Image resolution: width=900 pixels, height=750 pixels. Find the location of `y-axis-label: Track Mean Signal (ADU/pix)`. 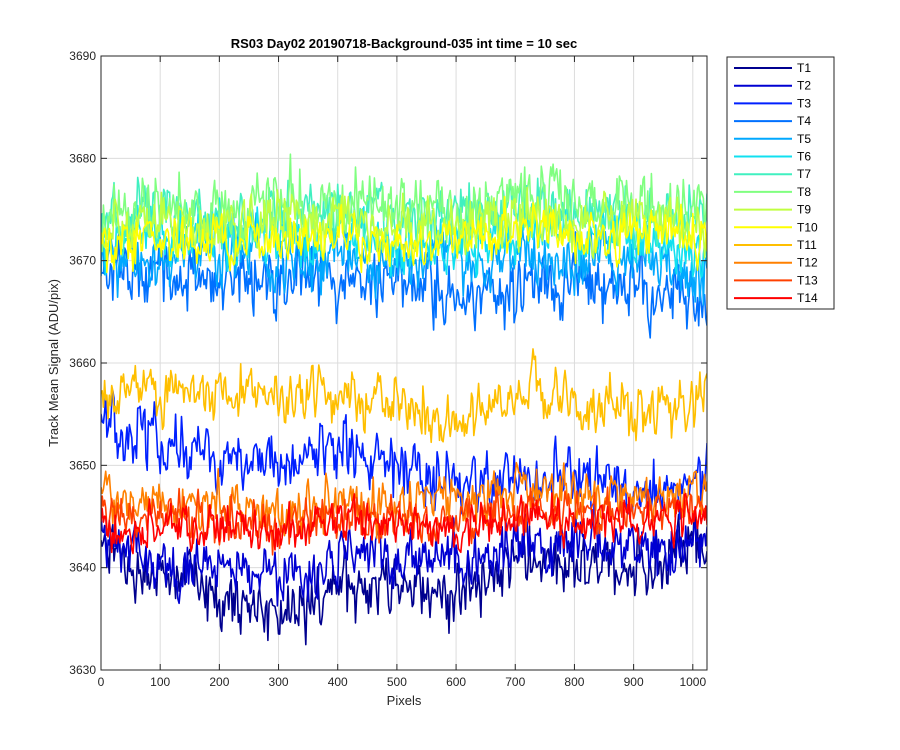

y-axis-label: Track Mean Signal (ADU/pix) is located at coordinates (53, 363).